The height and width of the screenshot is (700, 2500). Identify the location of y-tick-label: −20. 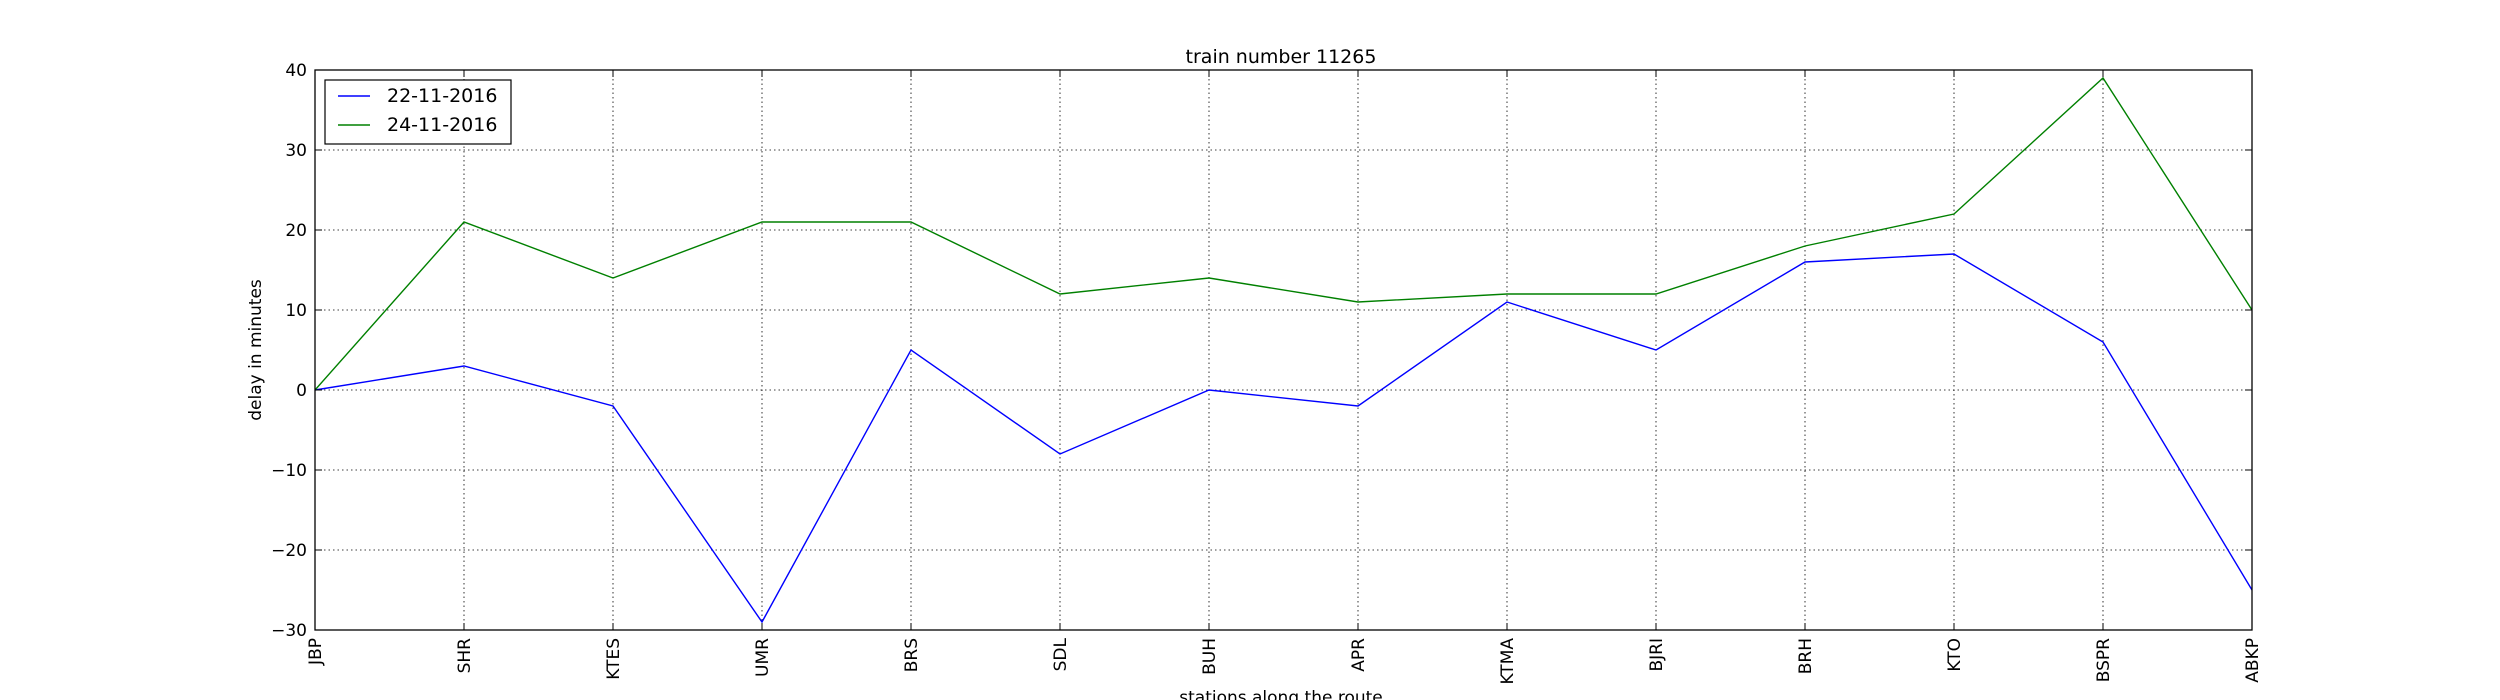
(289, 551).